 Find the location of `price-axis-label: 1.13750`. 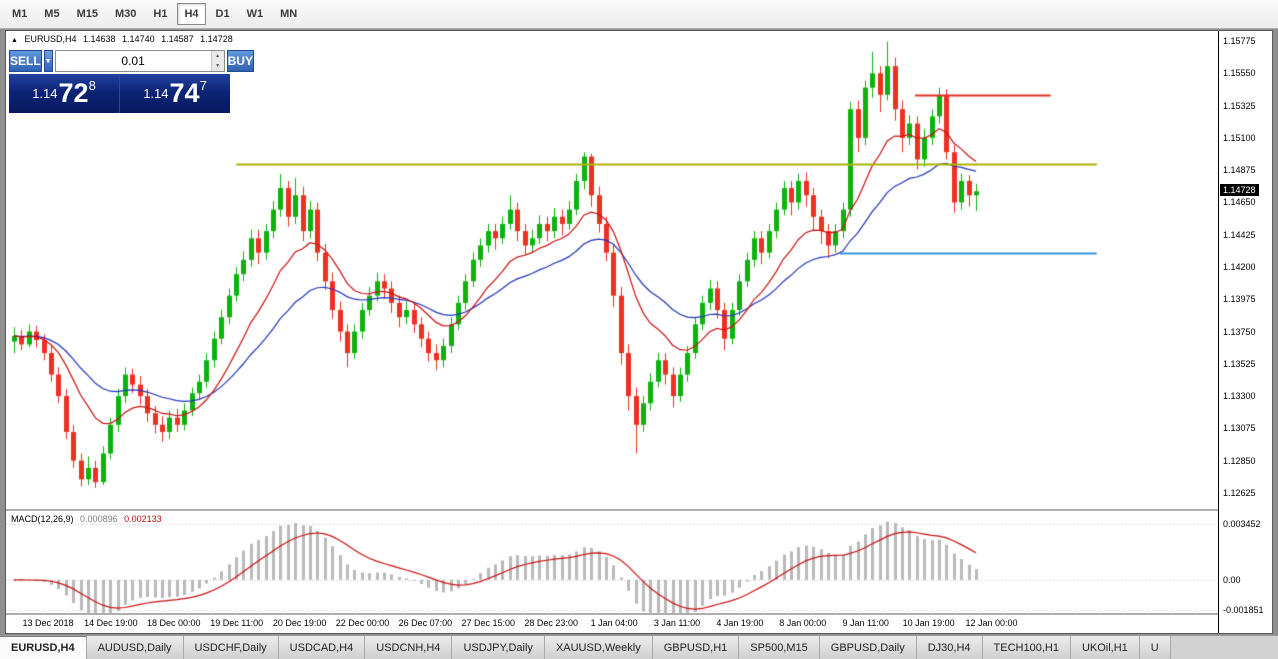

price-axis-label: 1.13750 is located at coordinates (1239, 331).